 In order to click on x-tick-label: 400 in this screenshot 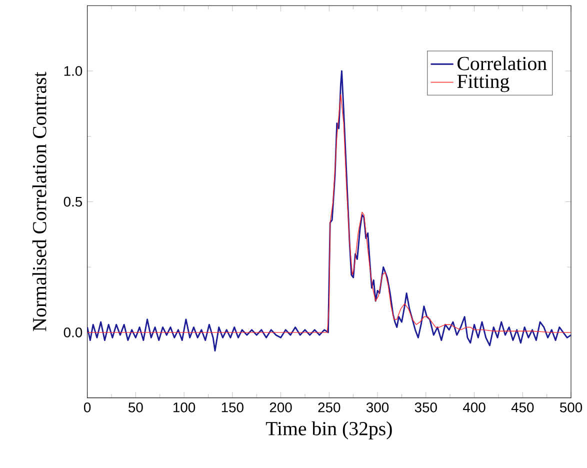, I will do `click(474, 407)`.